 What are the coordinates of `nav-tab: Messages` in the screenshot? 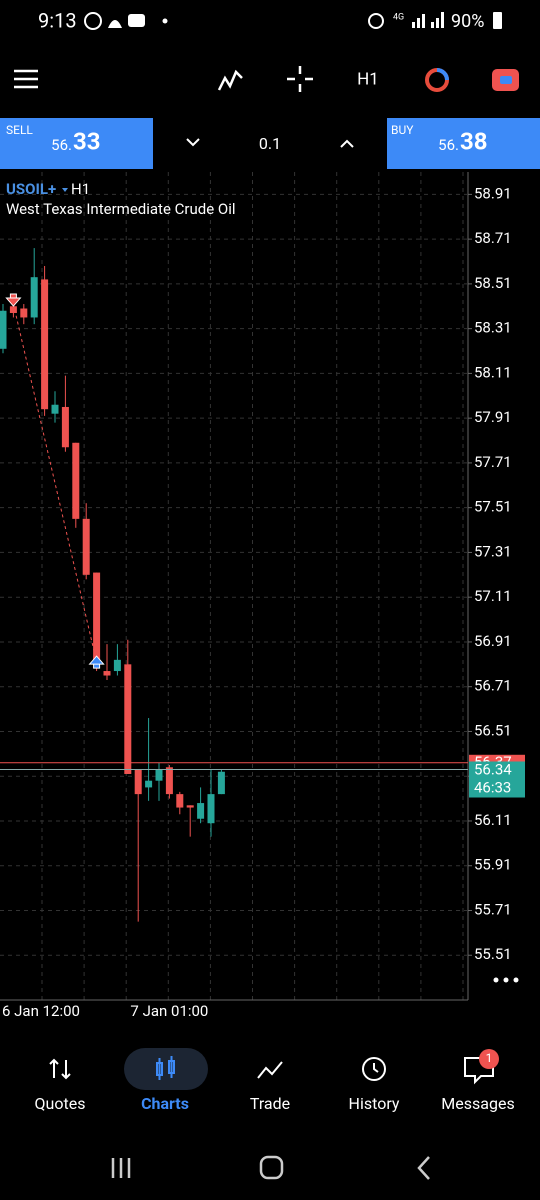 It's located at (477, 1103).